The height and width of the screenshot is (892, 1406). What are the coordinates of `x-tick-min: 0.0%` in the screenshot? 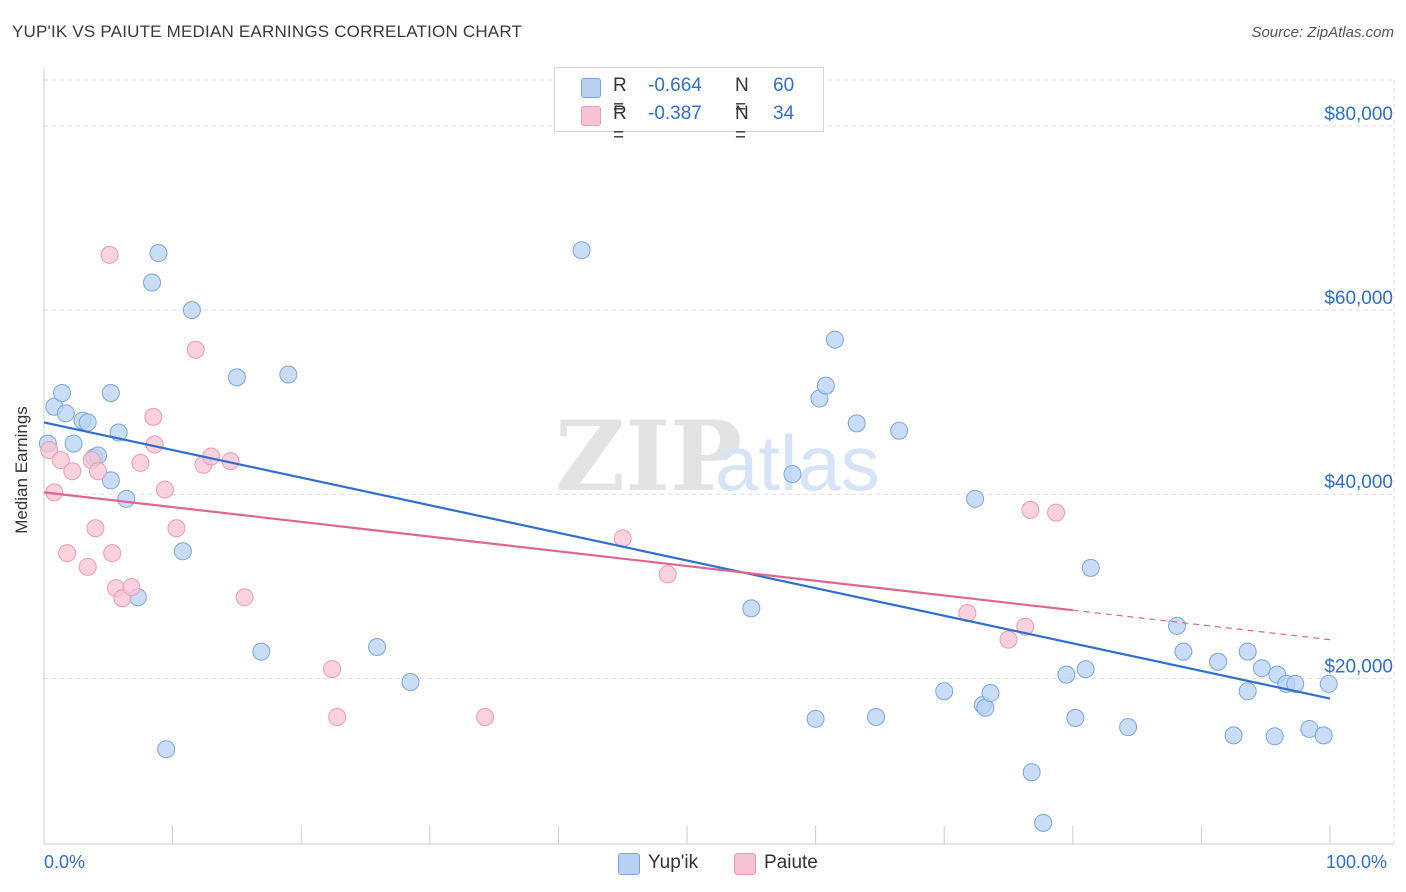 It's located at (65, 862).